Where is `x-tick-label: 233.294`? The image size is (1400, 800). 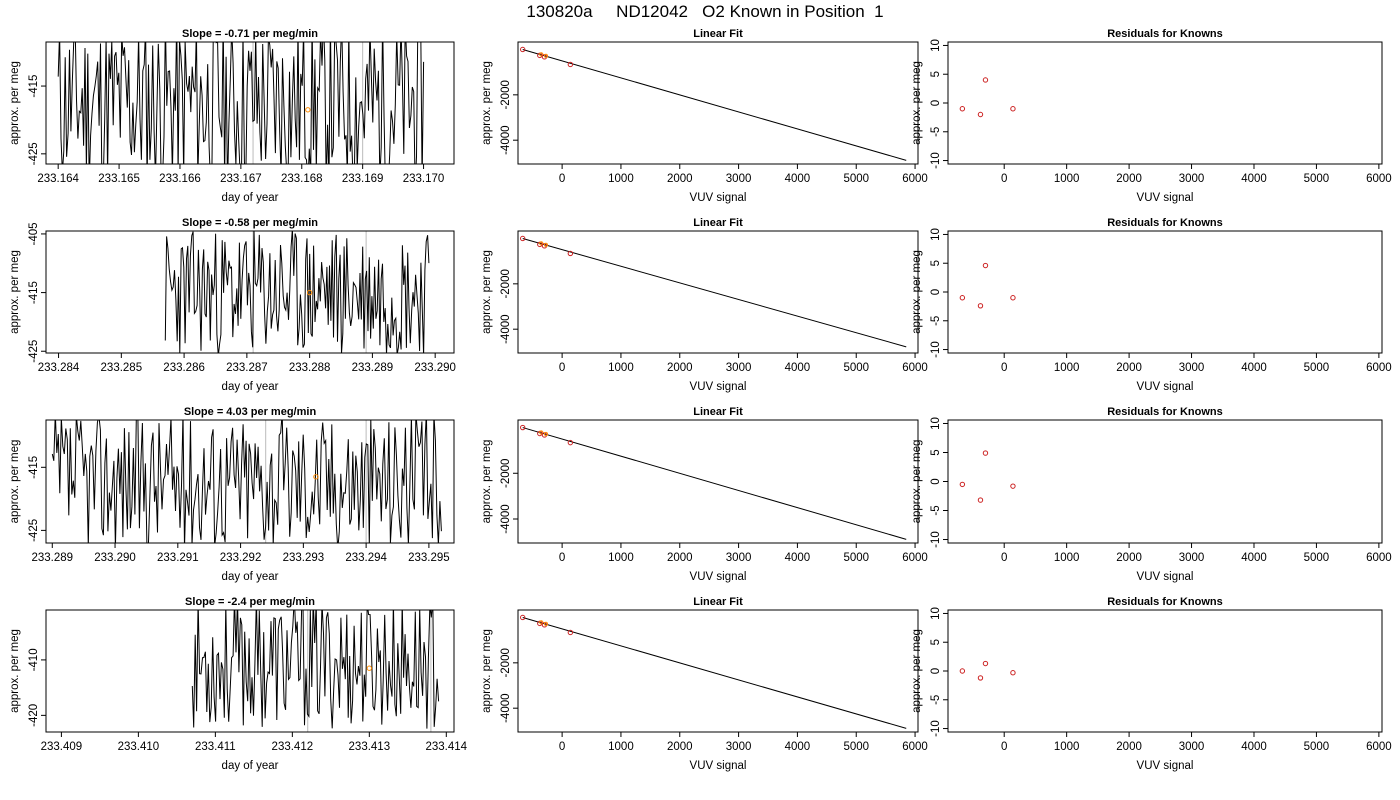
x-tick-label: 233.294 is located at coordinates (366, 558).